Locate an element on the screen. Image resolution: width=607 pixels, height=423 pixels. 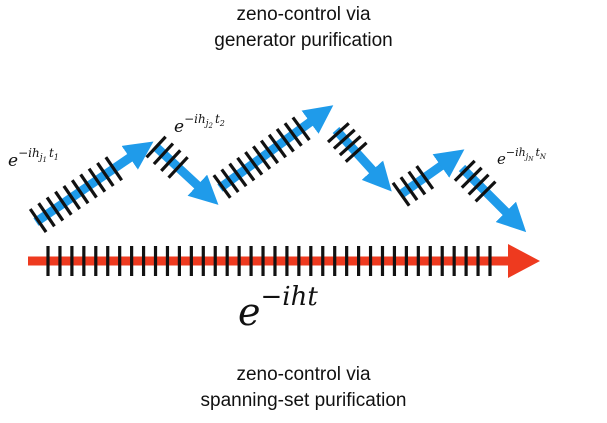
top-caption-line-1: zeno-control via is located at coordinates (303, 14).